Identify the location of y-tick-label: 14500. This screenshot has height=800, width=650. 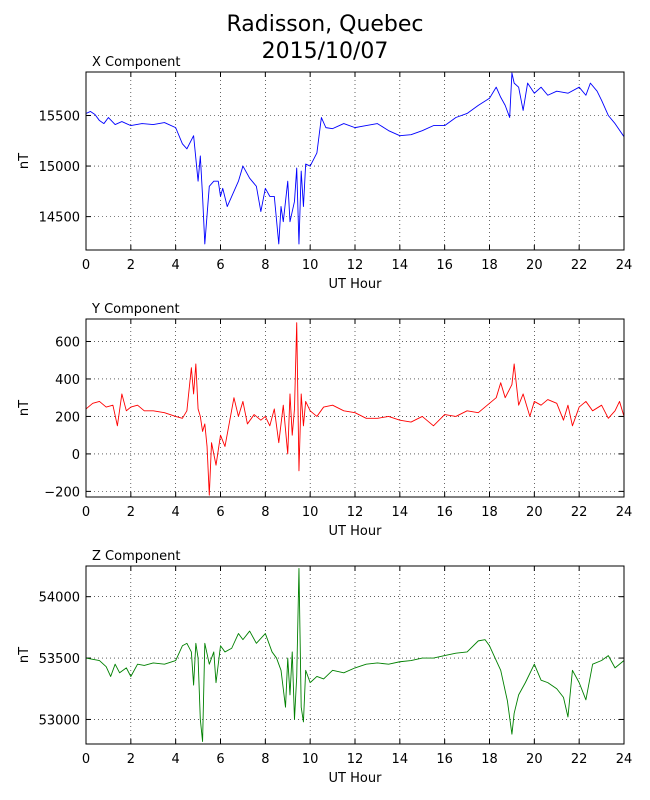
(59, 218).